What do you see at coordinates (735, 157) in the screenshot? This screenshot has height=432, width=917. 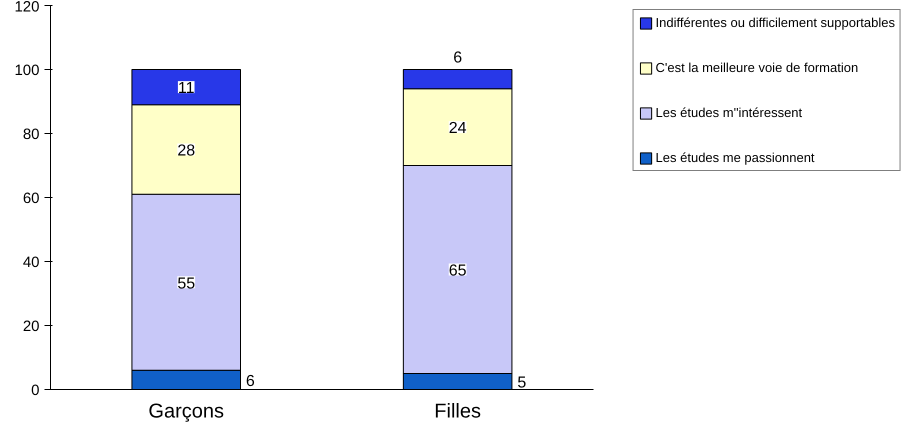 I see `legend-label: Les études me passionnent` at bounding box center [735, 157].